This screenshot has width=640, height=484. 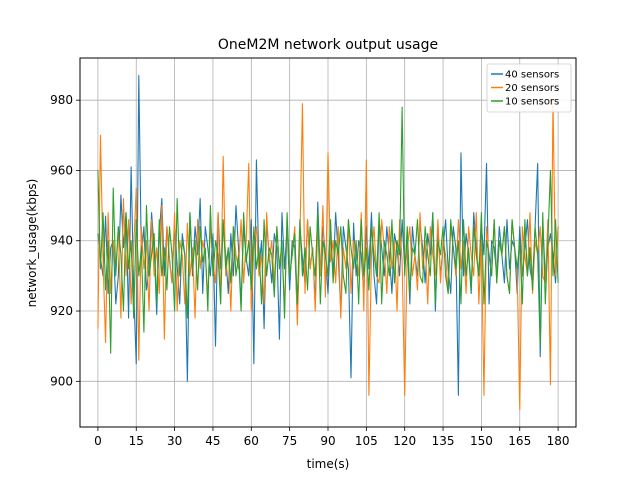 What do you see at coordinates (481, 441) in the screenshot?
I see `x-tick-label: 150` at bounding box center [481, 441].